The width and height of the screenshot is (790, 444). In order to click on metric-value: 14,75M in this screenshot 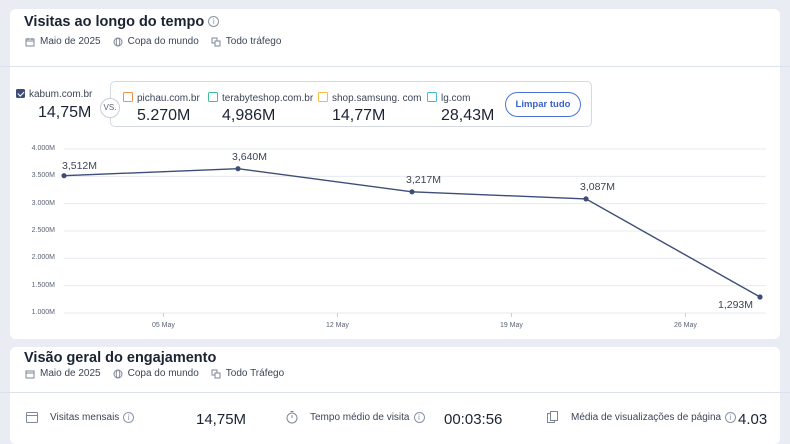, I will do `click(221, 419)`.